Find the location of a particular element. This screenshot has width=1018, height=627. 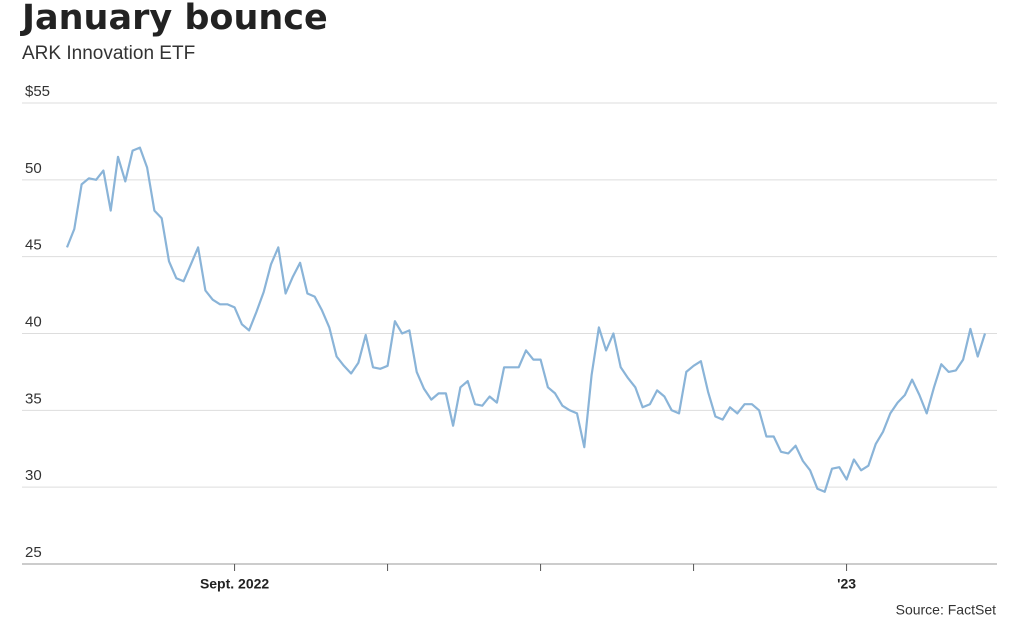

x-tick-label: '23 is located at coordinates (846, 584).